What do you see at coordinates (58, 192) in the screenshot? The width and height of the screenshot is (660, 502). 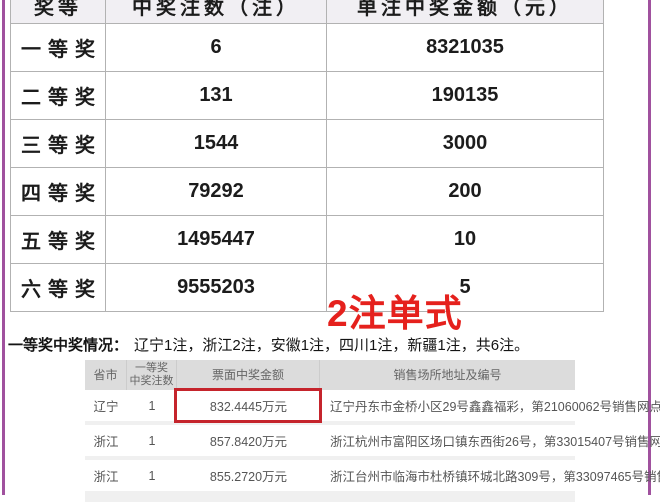 I see `tier-cell: 四等奖` at bounding box center [58, 192].